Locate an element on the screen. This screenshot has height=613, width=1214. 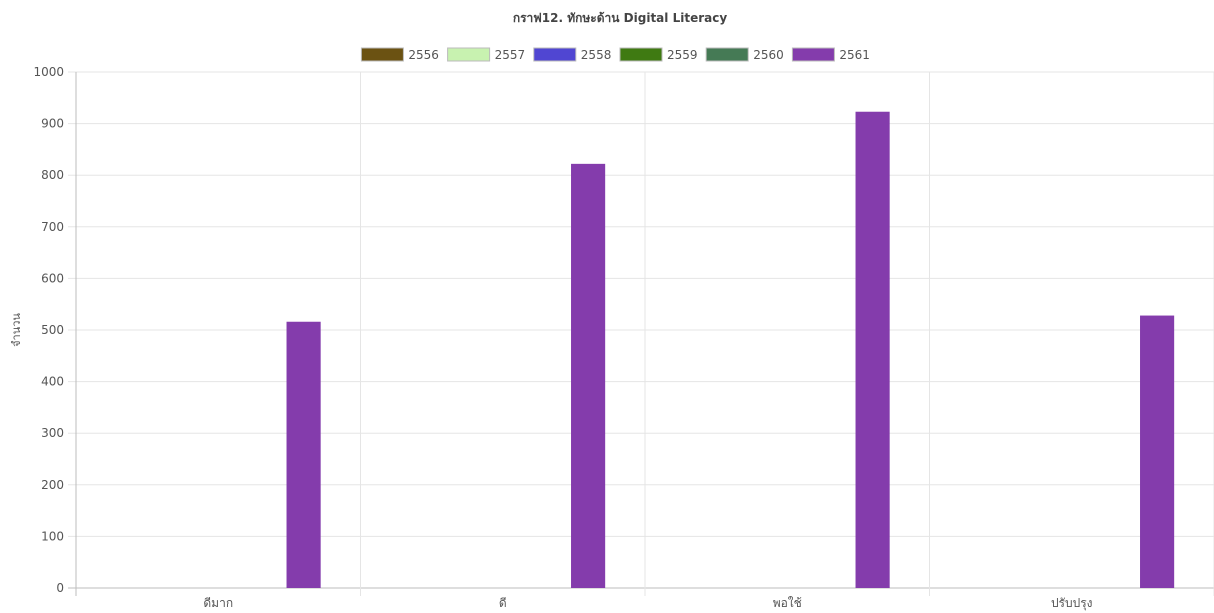
y-axis-label: จำนวน is located at coordinates (16, 330).